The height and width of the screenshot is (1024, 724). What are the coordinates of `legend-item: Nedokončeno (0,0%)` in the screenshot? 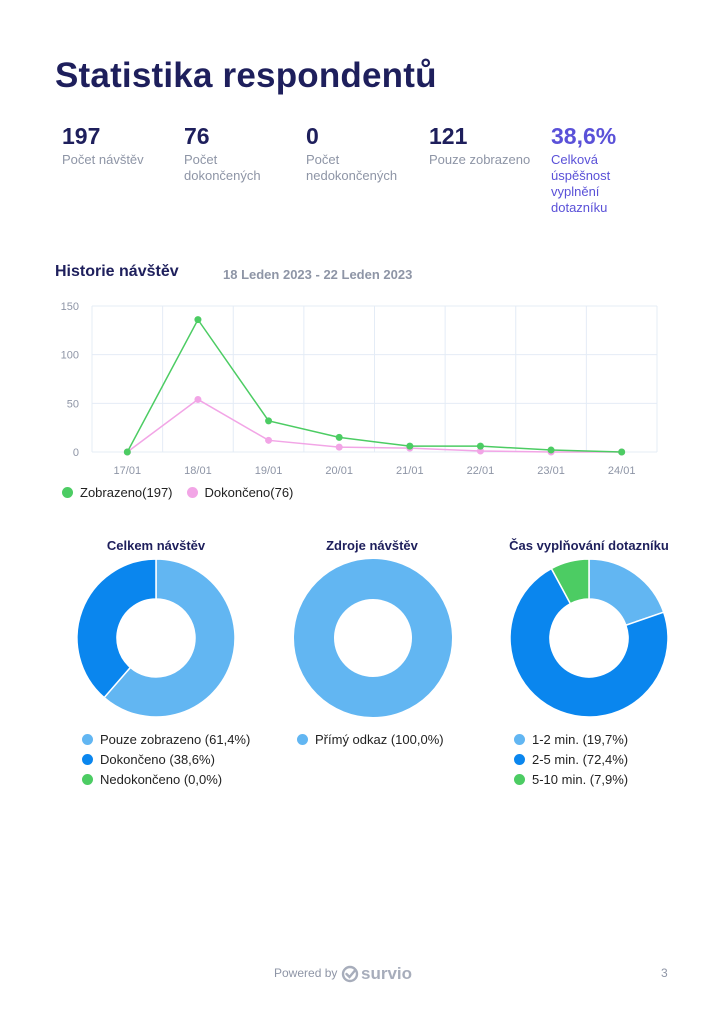 It's located at (166, 779).